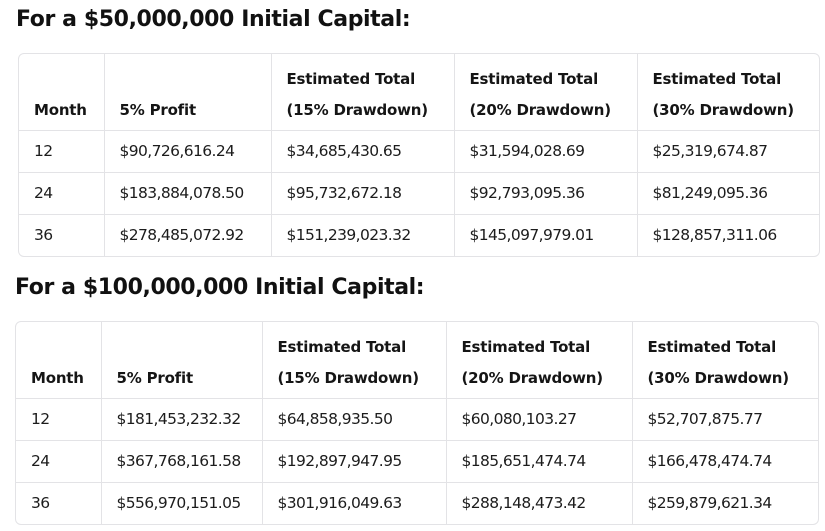  What do you see at coordinates (363, 235) in the screenshot?
I see `cell-15-drawdown: $151,239,023.32` at bounding box center [363, 235].